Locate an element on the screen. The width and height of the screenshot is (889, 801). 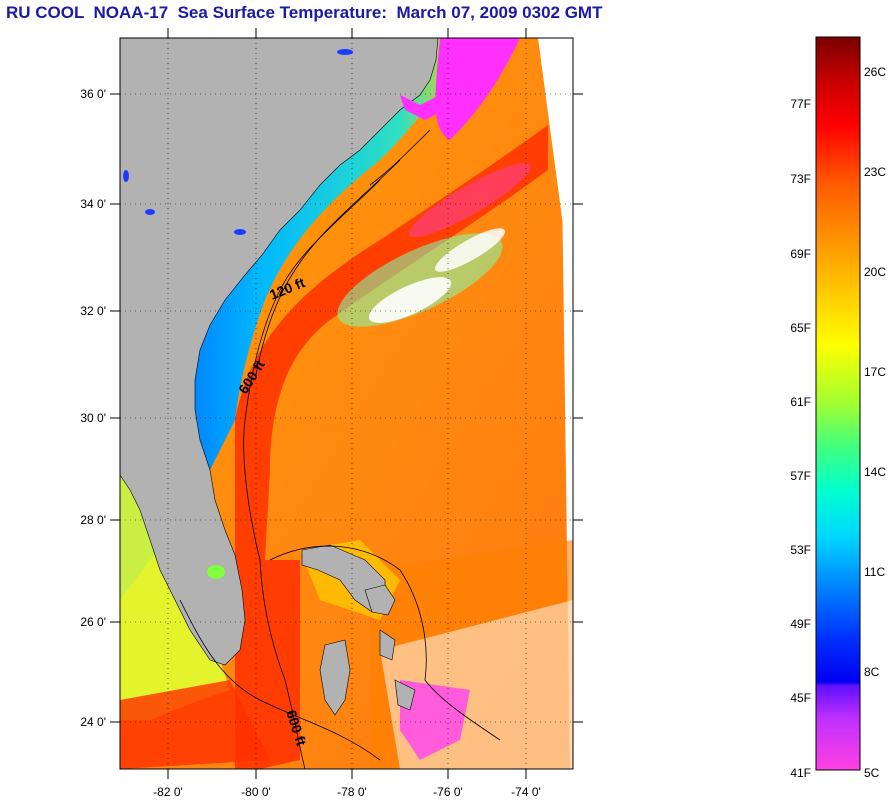
lon-label: -78 0' is located at coordinates (352, 792).